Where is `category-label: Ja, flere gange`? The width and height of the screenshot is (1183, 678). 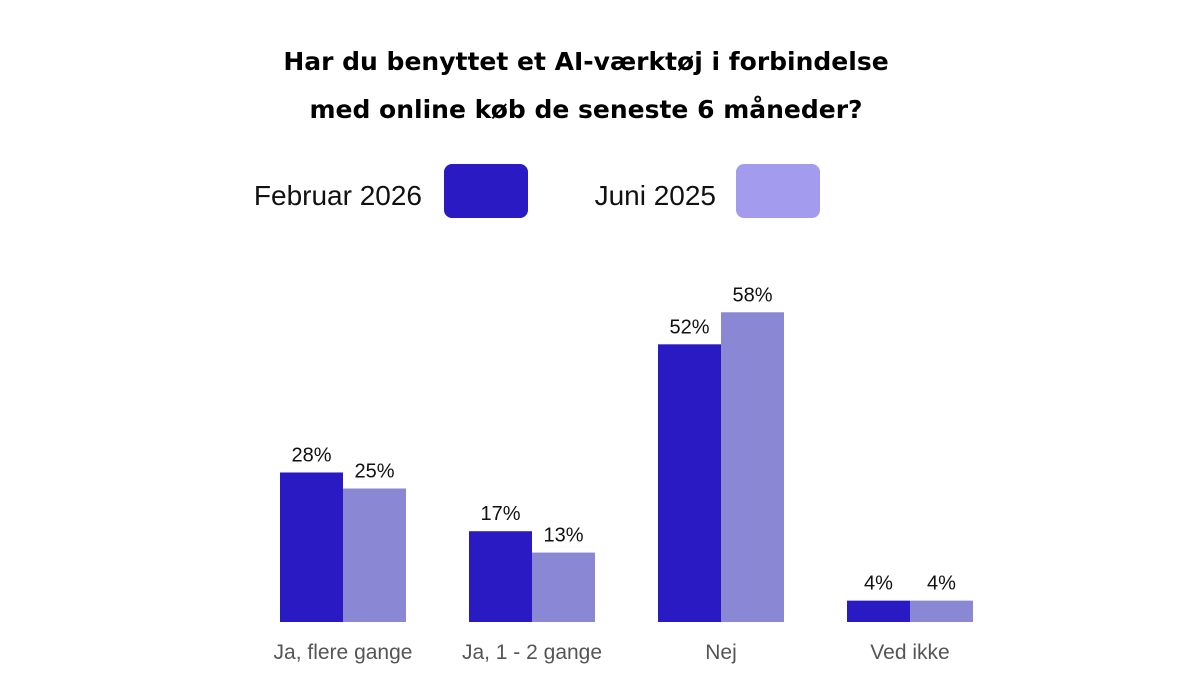 category-label: Ja, flere gange is located at coordinates (343, 652).